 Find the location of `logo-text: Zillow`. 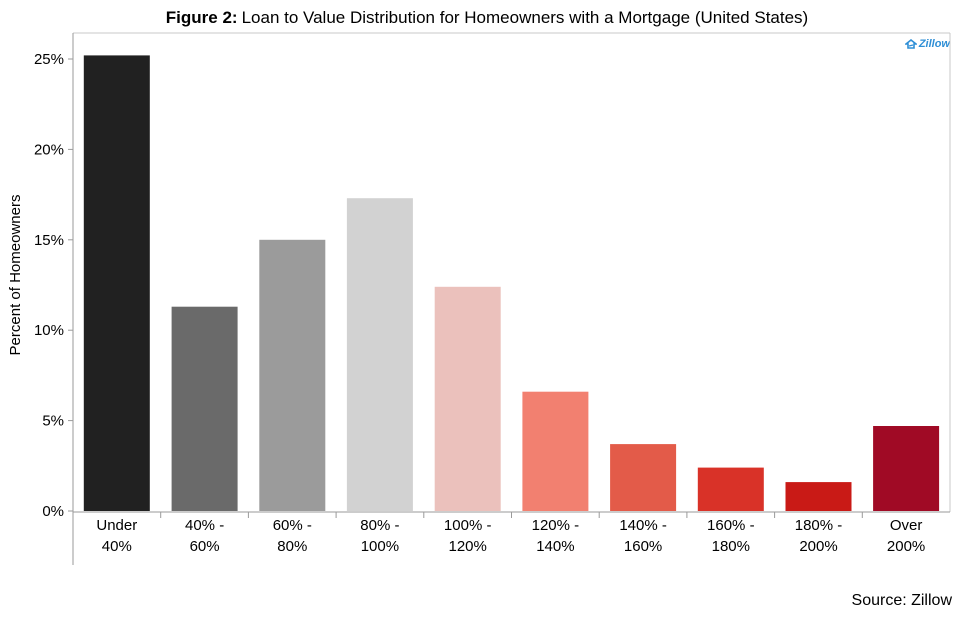

logo-text: Zillow is located at coordinates (934, 44).